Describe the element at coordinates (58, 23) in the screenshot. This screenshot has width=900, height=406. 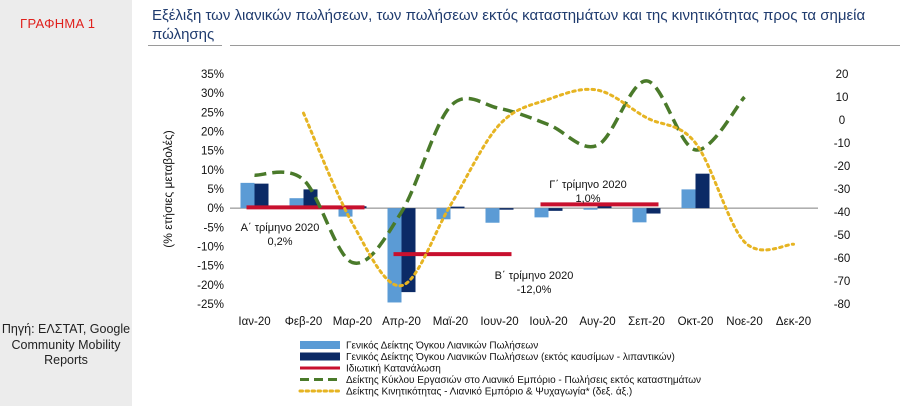
I see `figure-label: ΓΡΑΦΗΜΑ 1` at that location.